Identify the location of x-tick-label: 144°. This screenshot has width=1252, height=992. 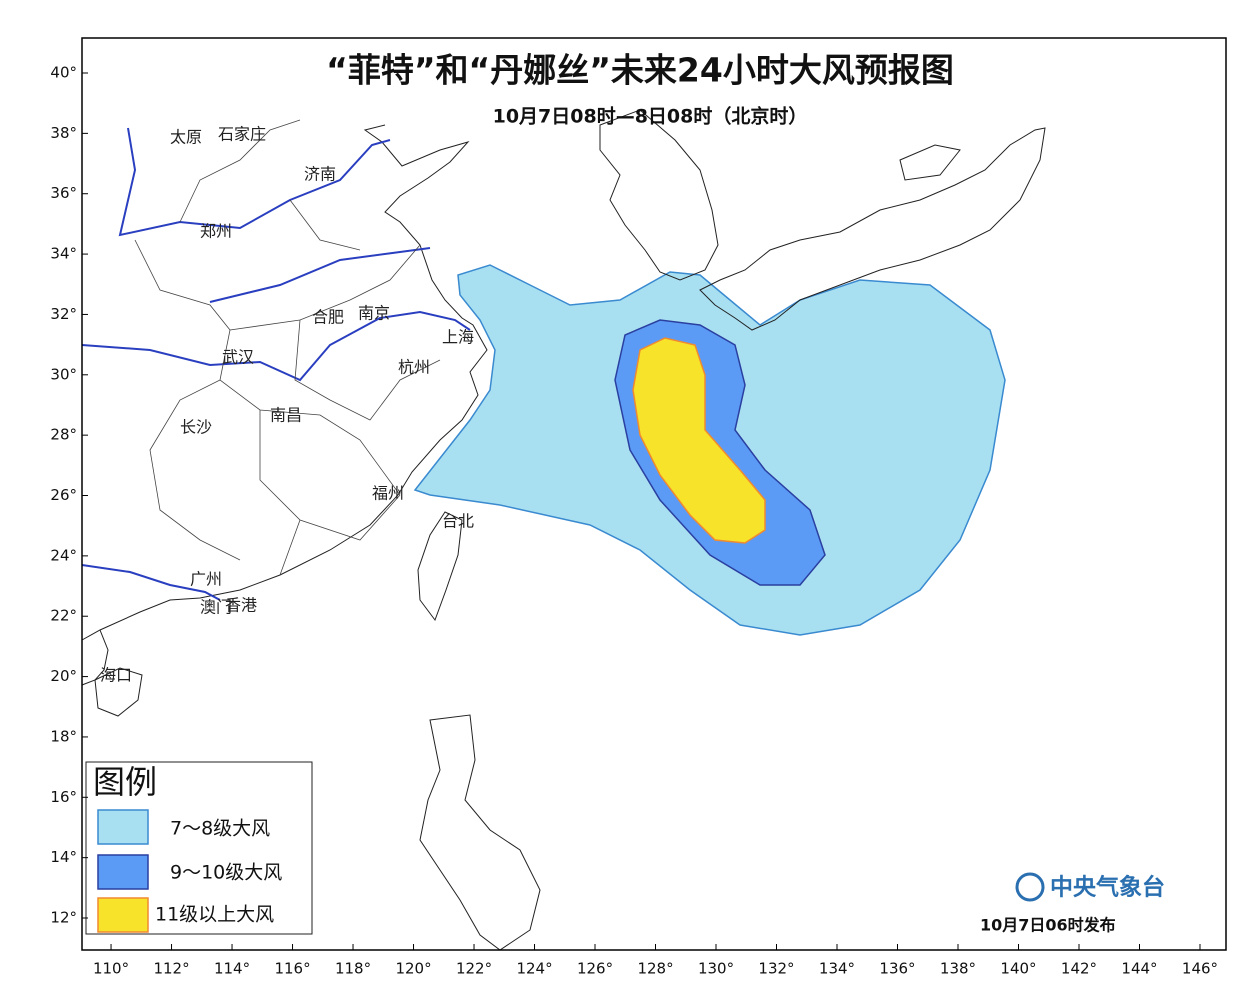
(1139, 969).